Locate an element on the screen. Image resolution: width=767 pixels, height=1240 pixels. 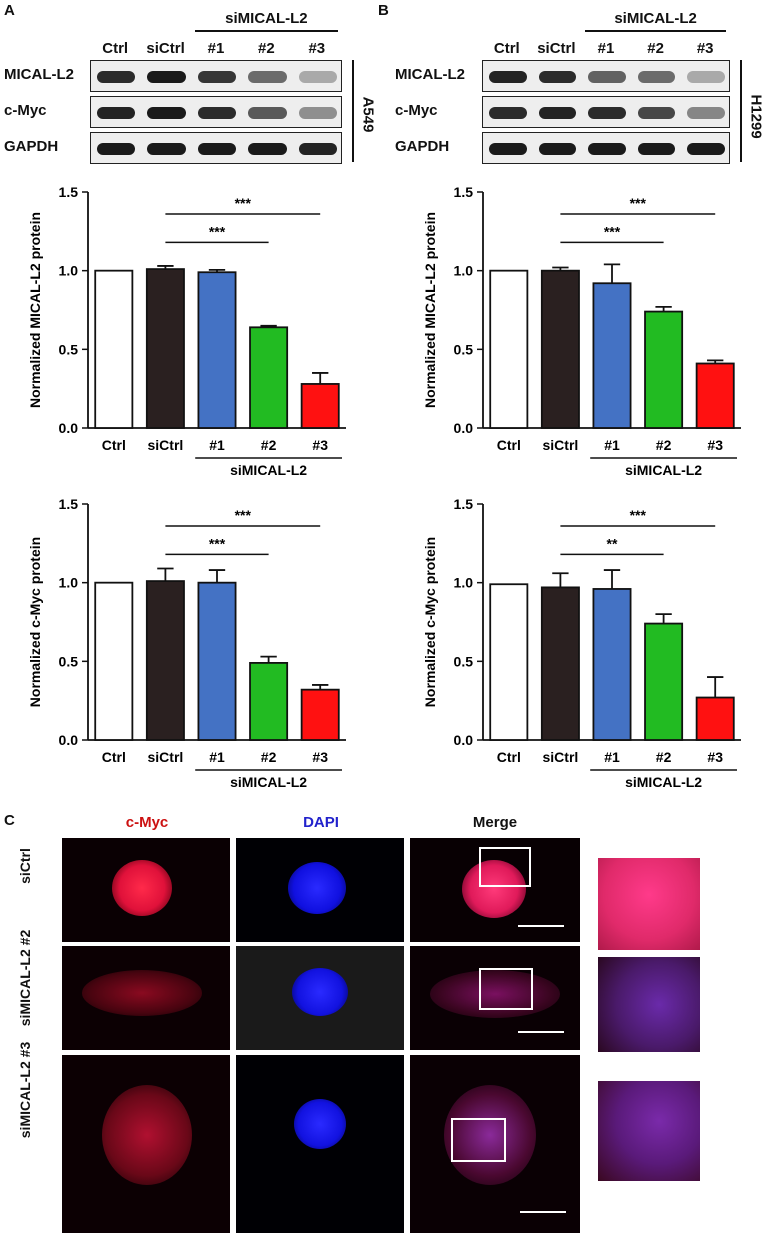
if-row-simical-2: siMICAL-L2 #2 is located at coordinates (25, 978).